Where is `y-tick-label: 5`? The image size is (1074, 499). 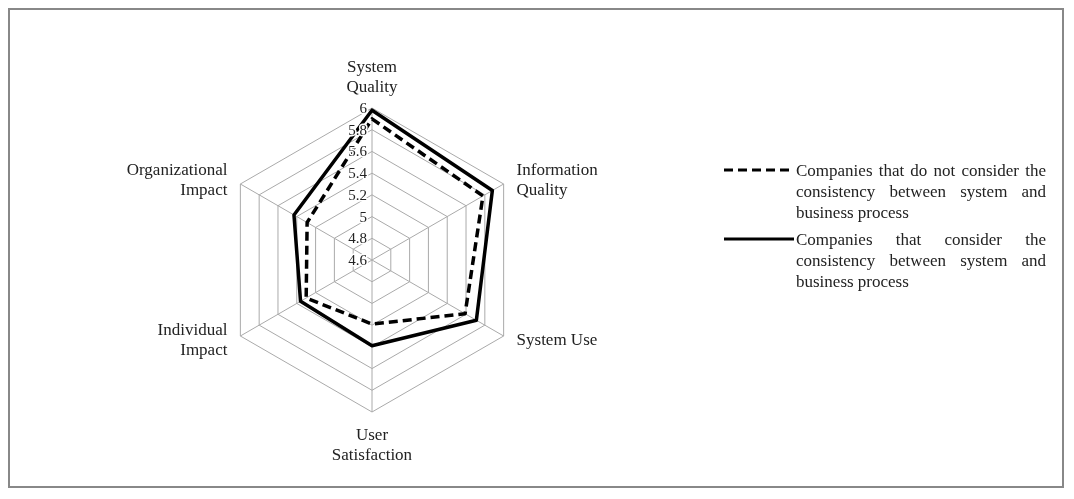 y-tick-label: 5 is located at coordinates (363, 216).